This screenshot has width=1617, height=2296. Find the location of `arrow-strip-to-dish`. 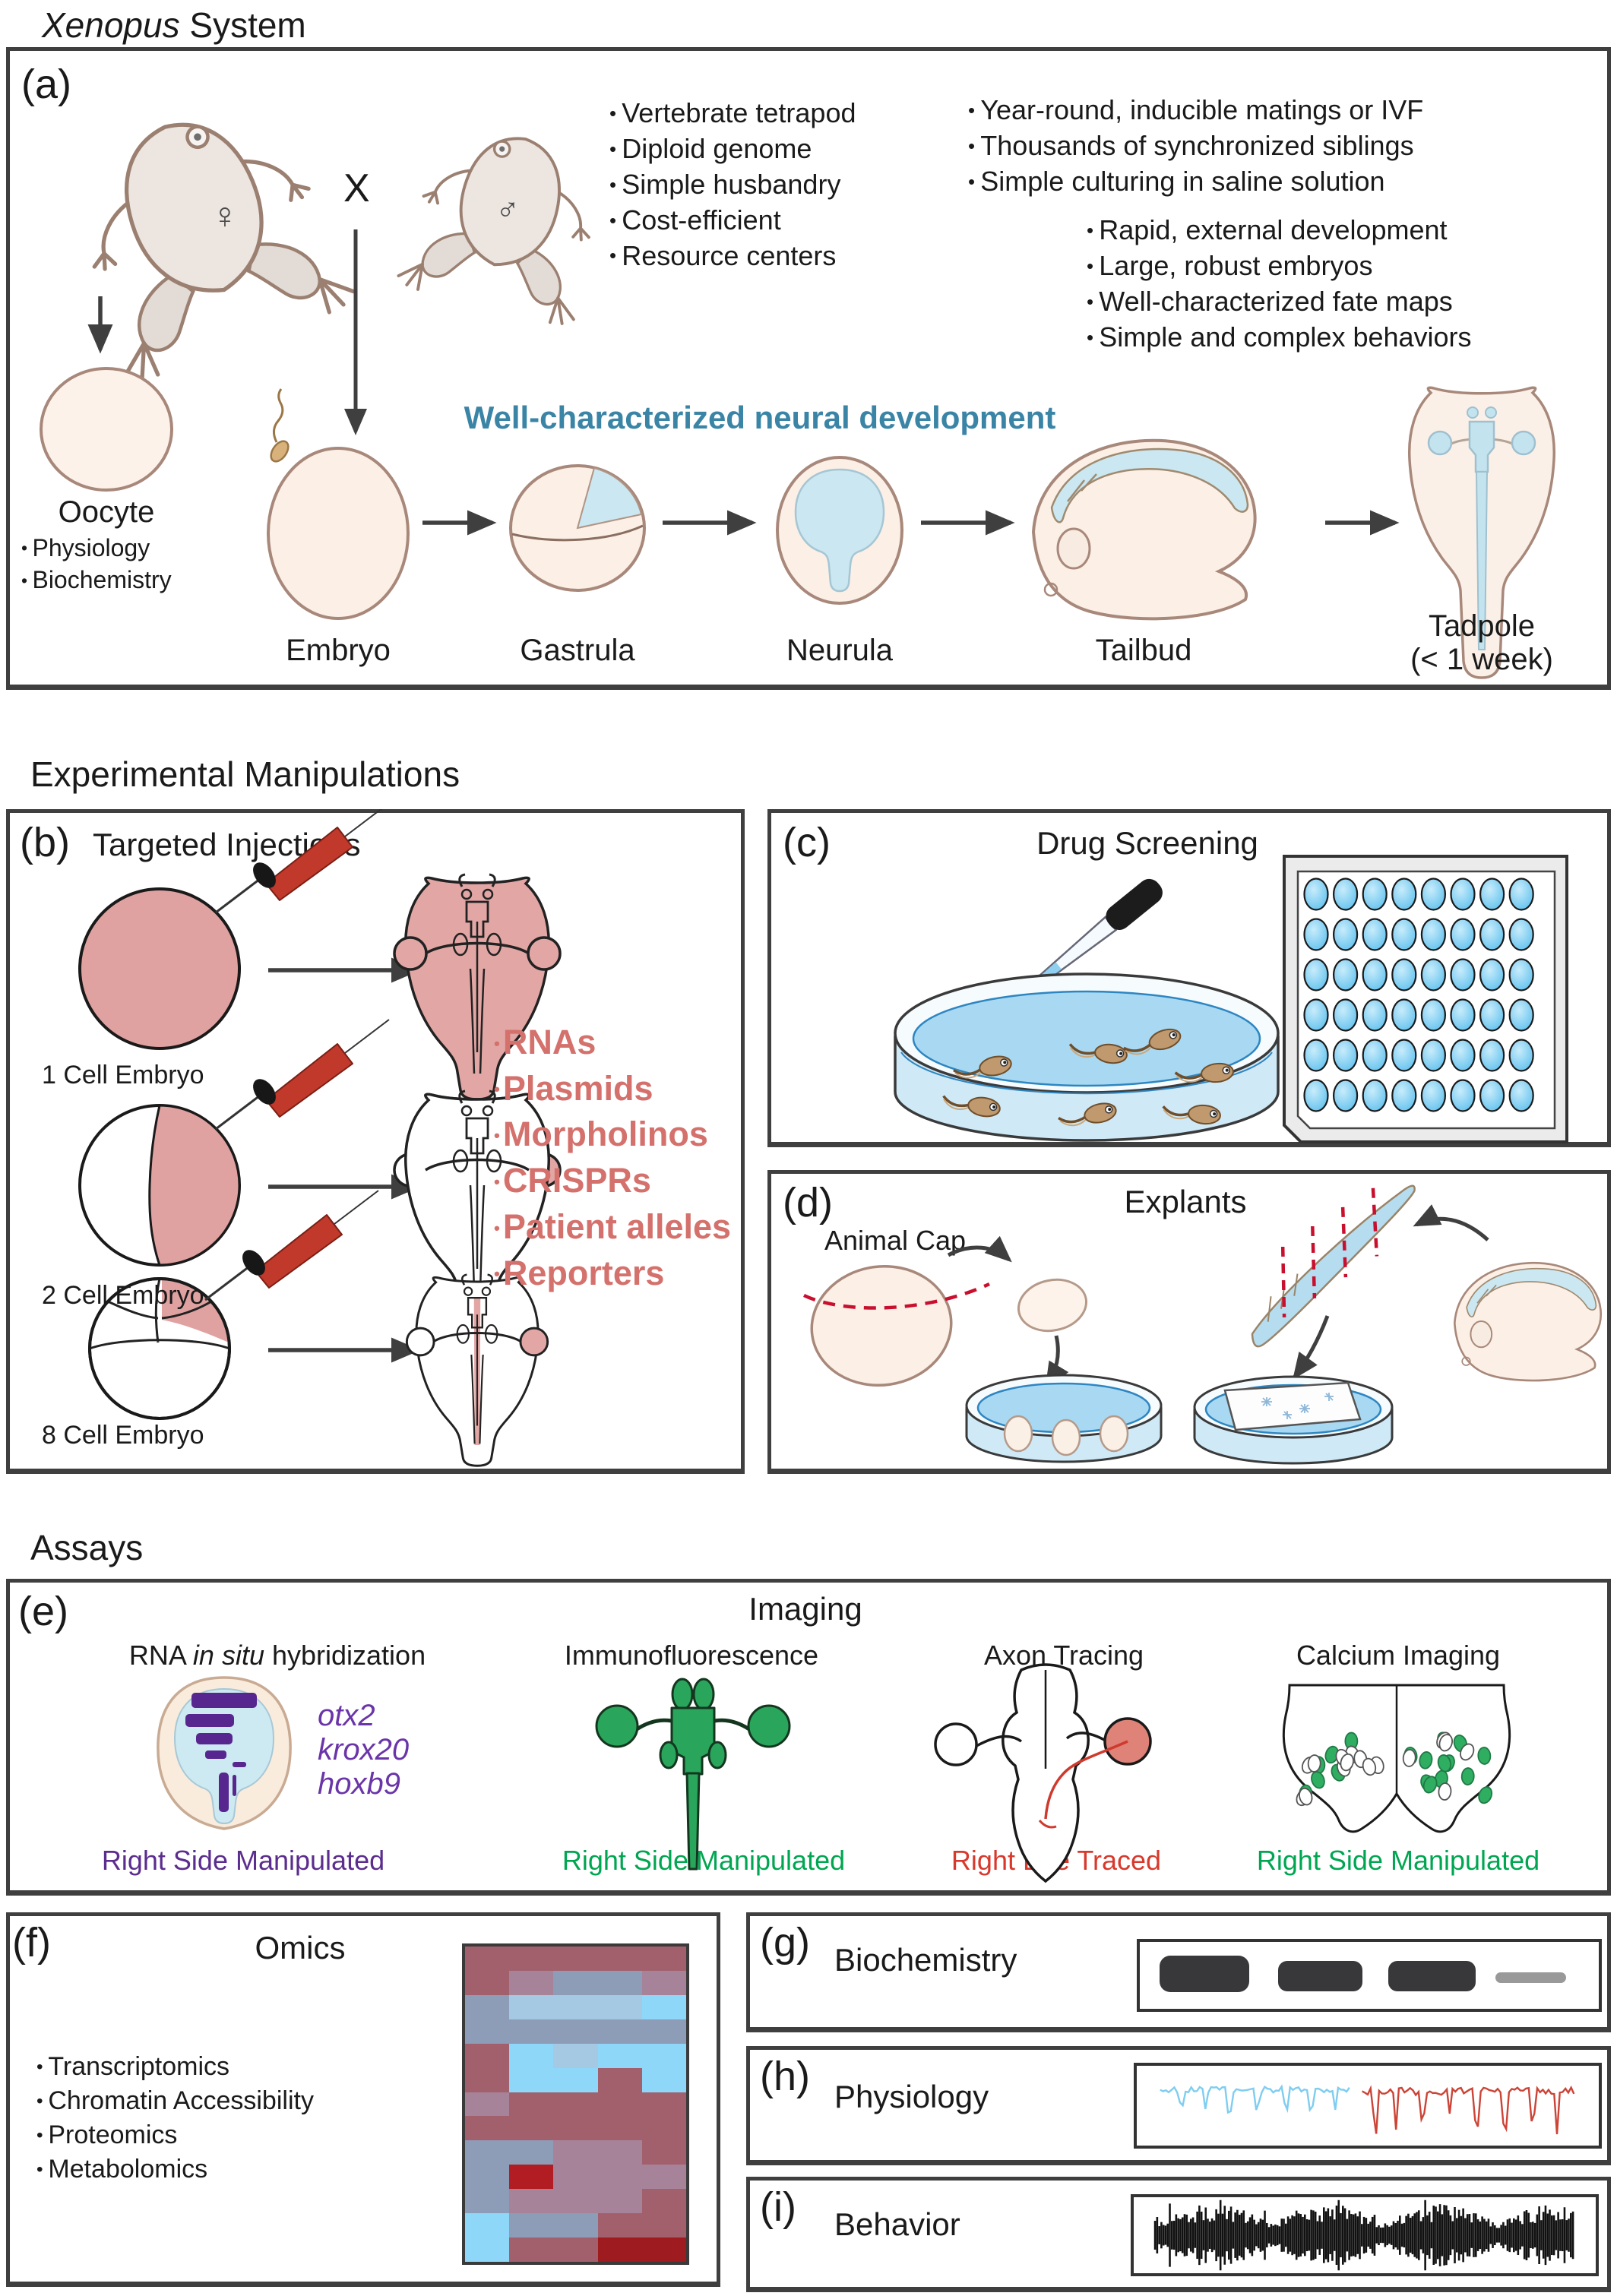

arrow-strip-to-dish is located at coordinates (1311, 1347).